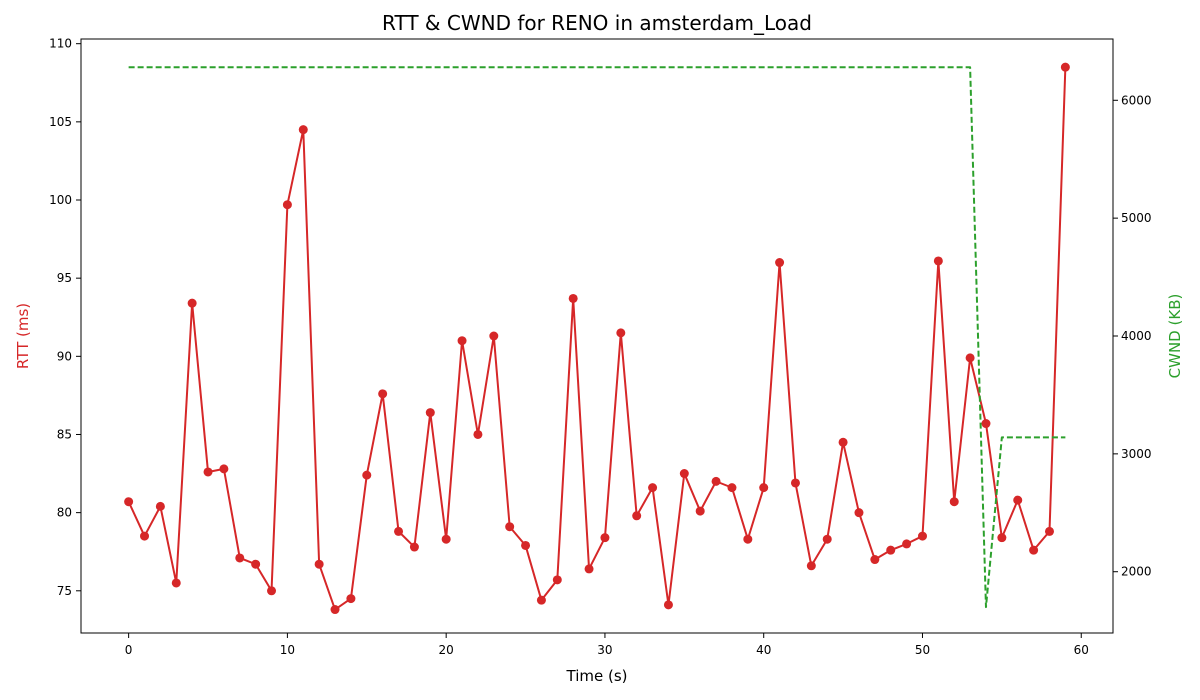 This screenshot has height=700, width=1200. Describe the element at coordinates (60, 200) in the screenshot. I see `left-y-tick-label: 100` at that location.